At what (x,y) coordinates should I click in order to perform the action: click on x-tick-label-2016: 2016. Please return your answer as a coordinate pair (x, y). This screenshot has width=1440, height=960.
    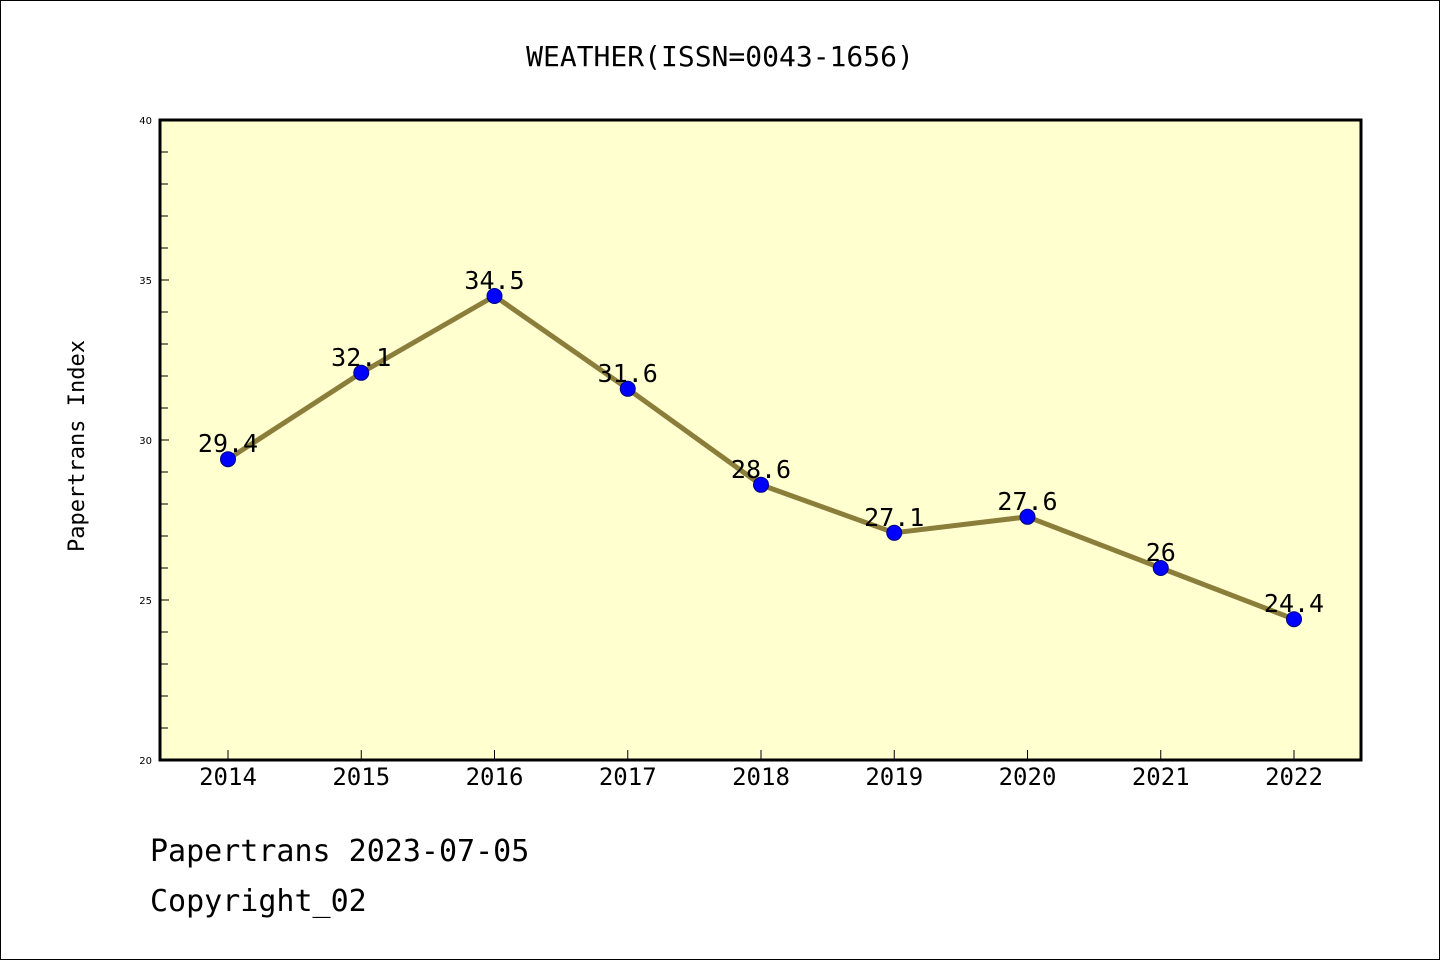
    Looking at the image, I should click on (495, 777).